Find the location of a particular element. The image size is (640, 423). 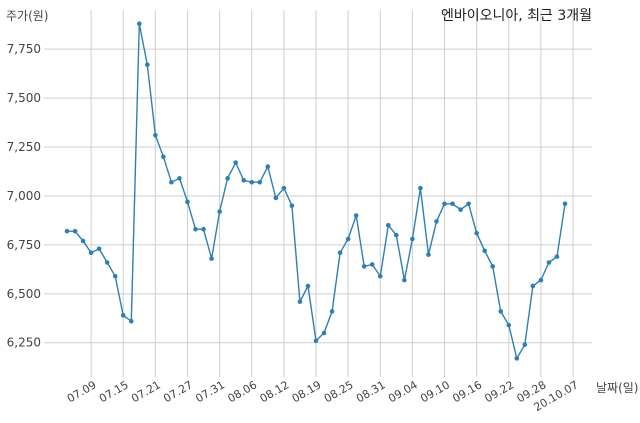

x-tick-label: 08.31 is located at coordinates (371, 391).